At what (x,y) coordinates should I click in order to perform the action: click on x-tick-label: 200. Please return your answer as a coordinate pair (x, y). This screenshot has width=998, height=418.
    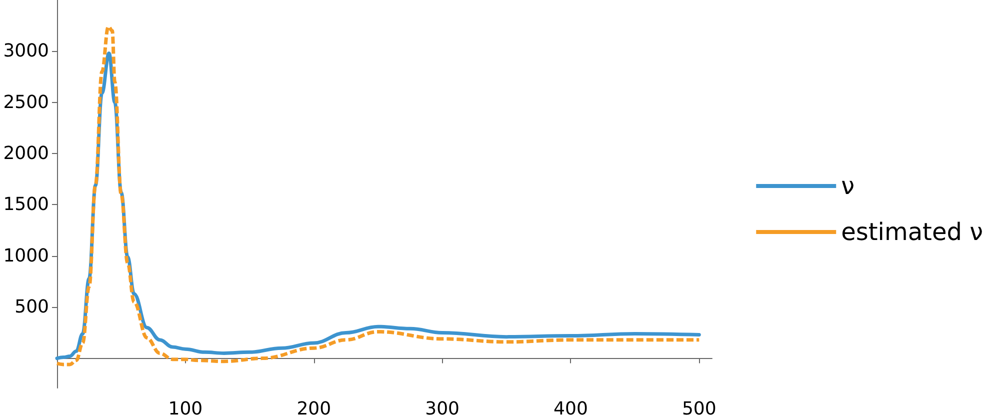
    Looking at the image, I should click on (314, 408).